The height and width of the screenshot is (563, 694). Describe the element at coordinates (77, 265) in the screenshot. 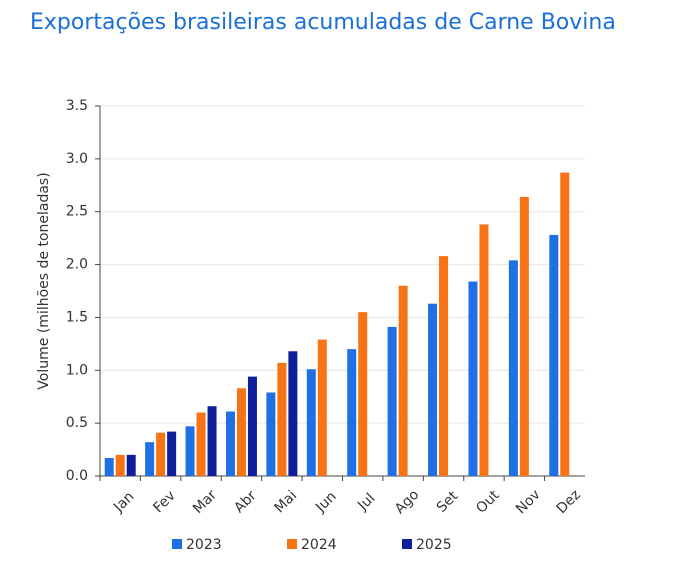

I see `y-tick-label: 2.0` at that location.